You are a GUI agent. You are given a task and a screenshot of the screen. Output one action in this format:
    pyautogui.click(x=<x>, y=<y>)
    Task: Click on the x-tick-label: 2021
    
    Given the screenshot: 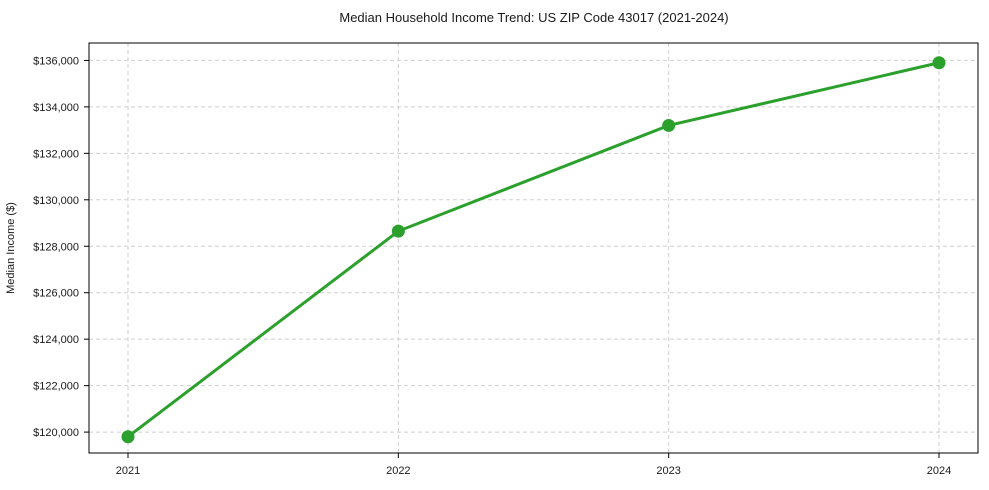 What is the action you would take?
    pyautogui.click(x=128, y=471)
    